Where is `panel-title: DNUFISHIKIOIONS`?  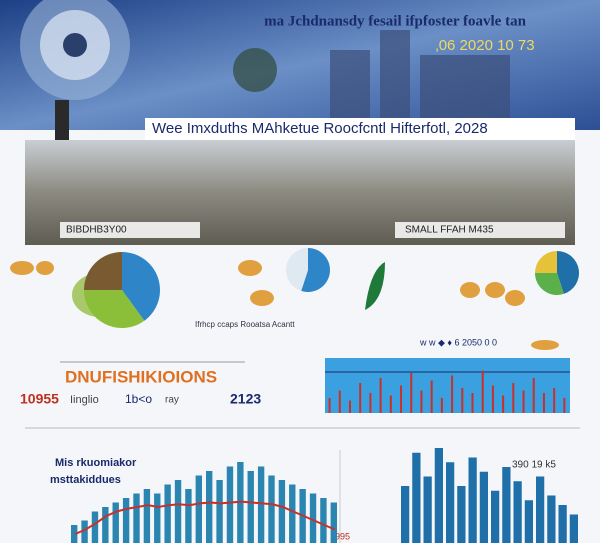
panel-title: DNUFISHIKIOIONS is located at coordinates (141, 376).